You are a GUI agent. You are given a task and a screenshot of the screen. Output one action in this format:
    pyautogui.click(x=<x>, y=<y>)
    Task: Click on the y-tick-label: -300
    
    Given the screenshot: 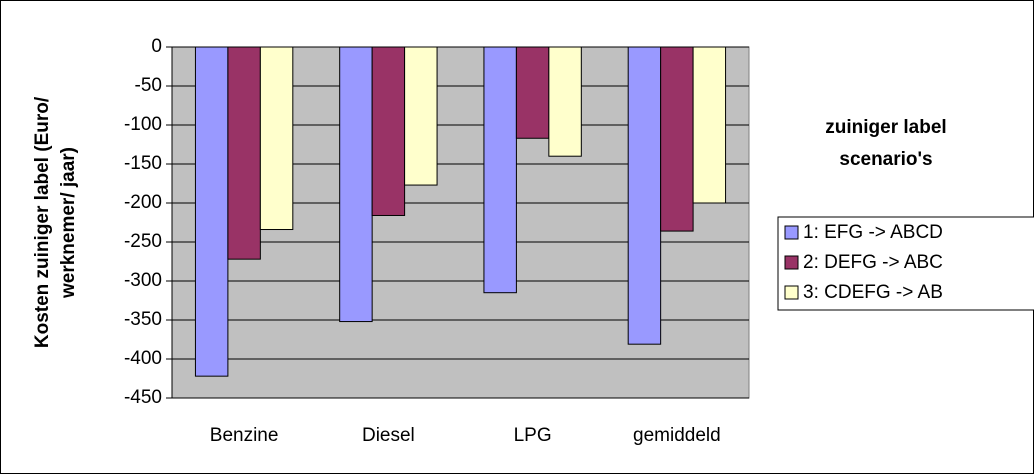 What is the action you would take?
    pyautogui.click(x=143, y=280)
    